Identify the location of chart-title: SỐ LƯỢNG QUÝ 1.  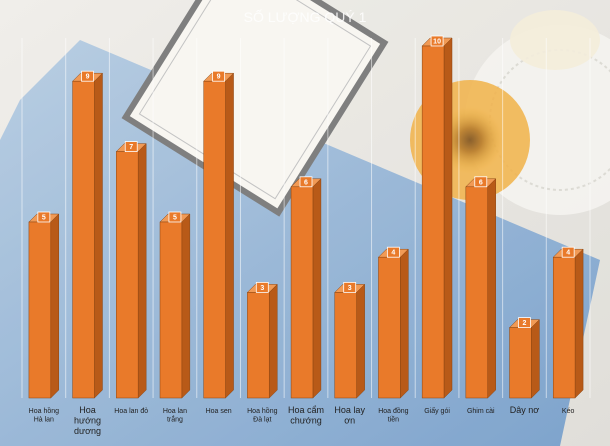
(305, 16).